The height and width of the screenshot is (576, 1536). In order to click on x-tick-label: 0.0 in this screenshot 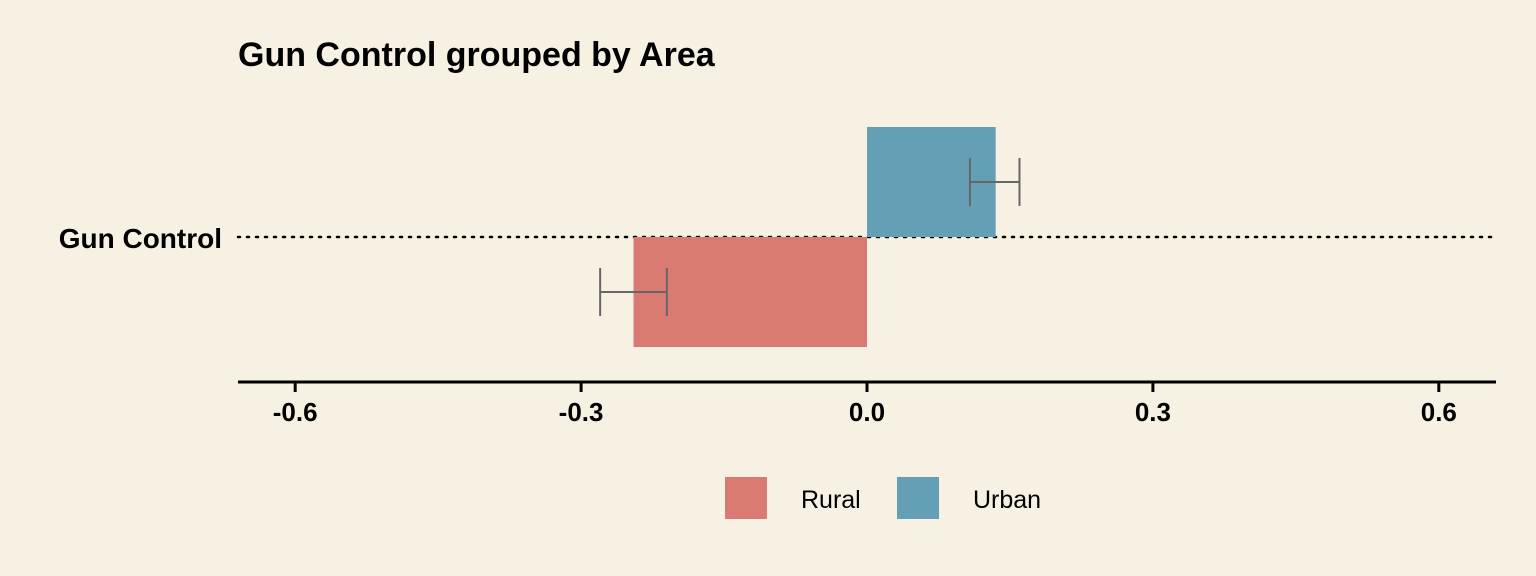, I will do `click(867, 412)`.